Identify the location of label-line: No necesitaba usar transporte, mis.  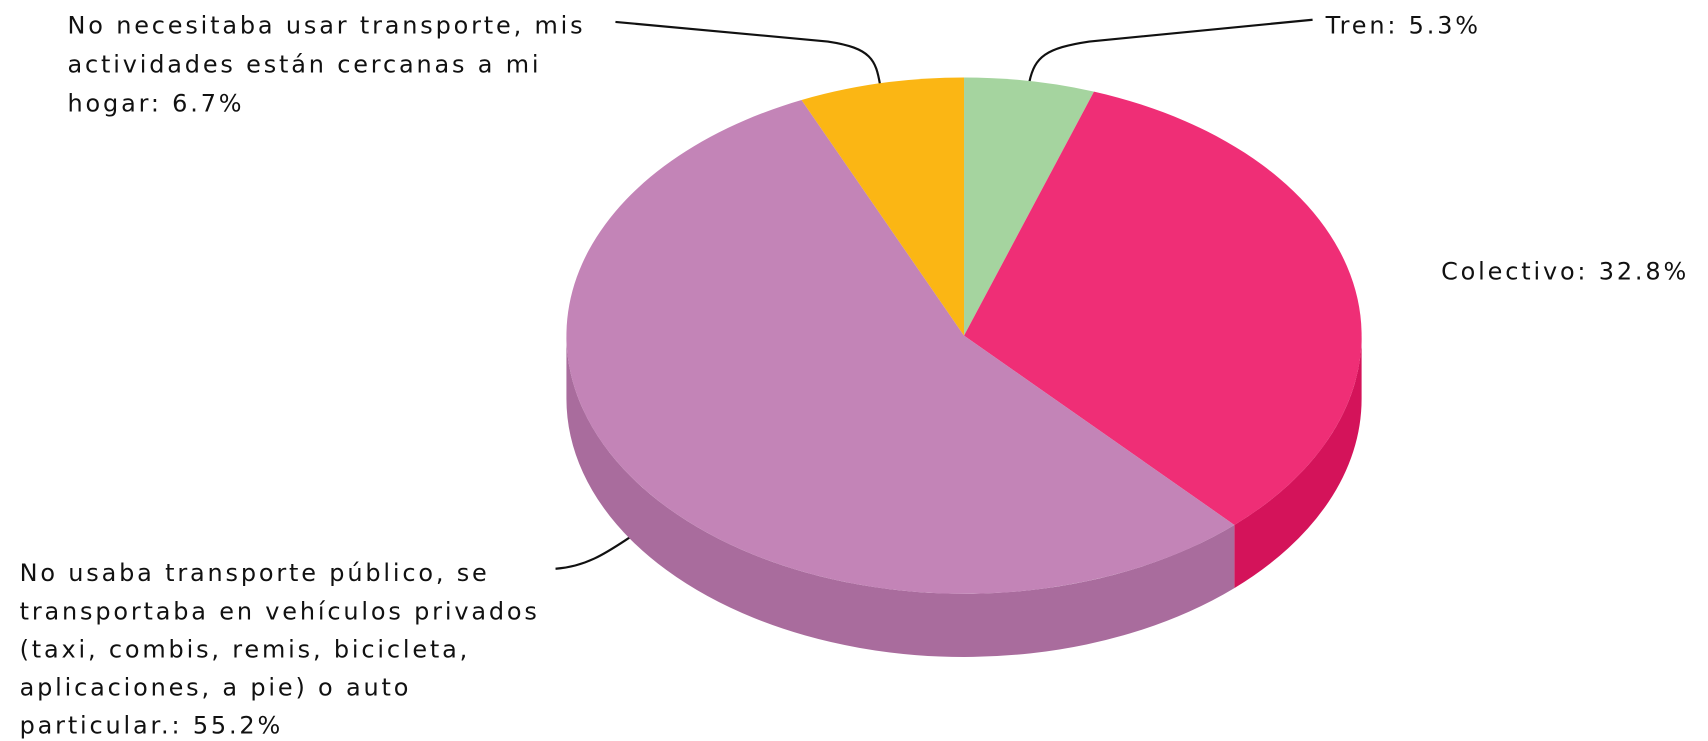
(327, 25).